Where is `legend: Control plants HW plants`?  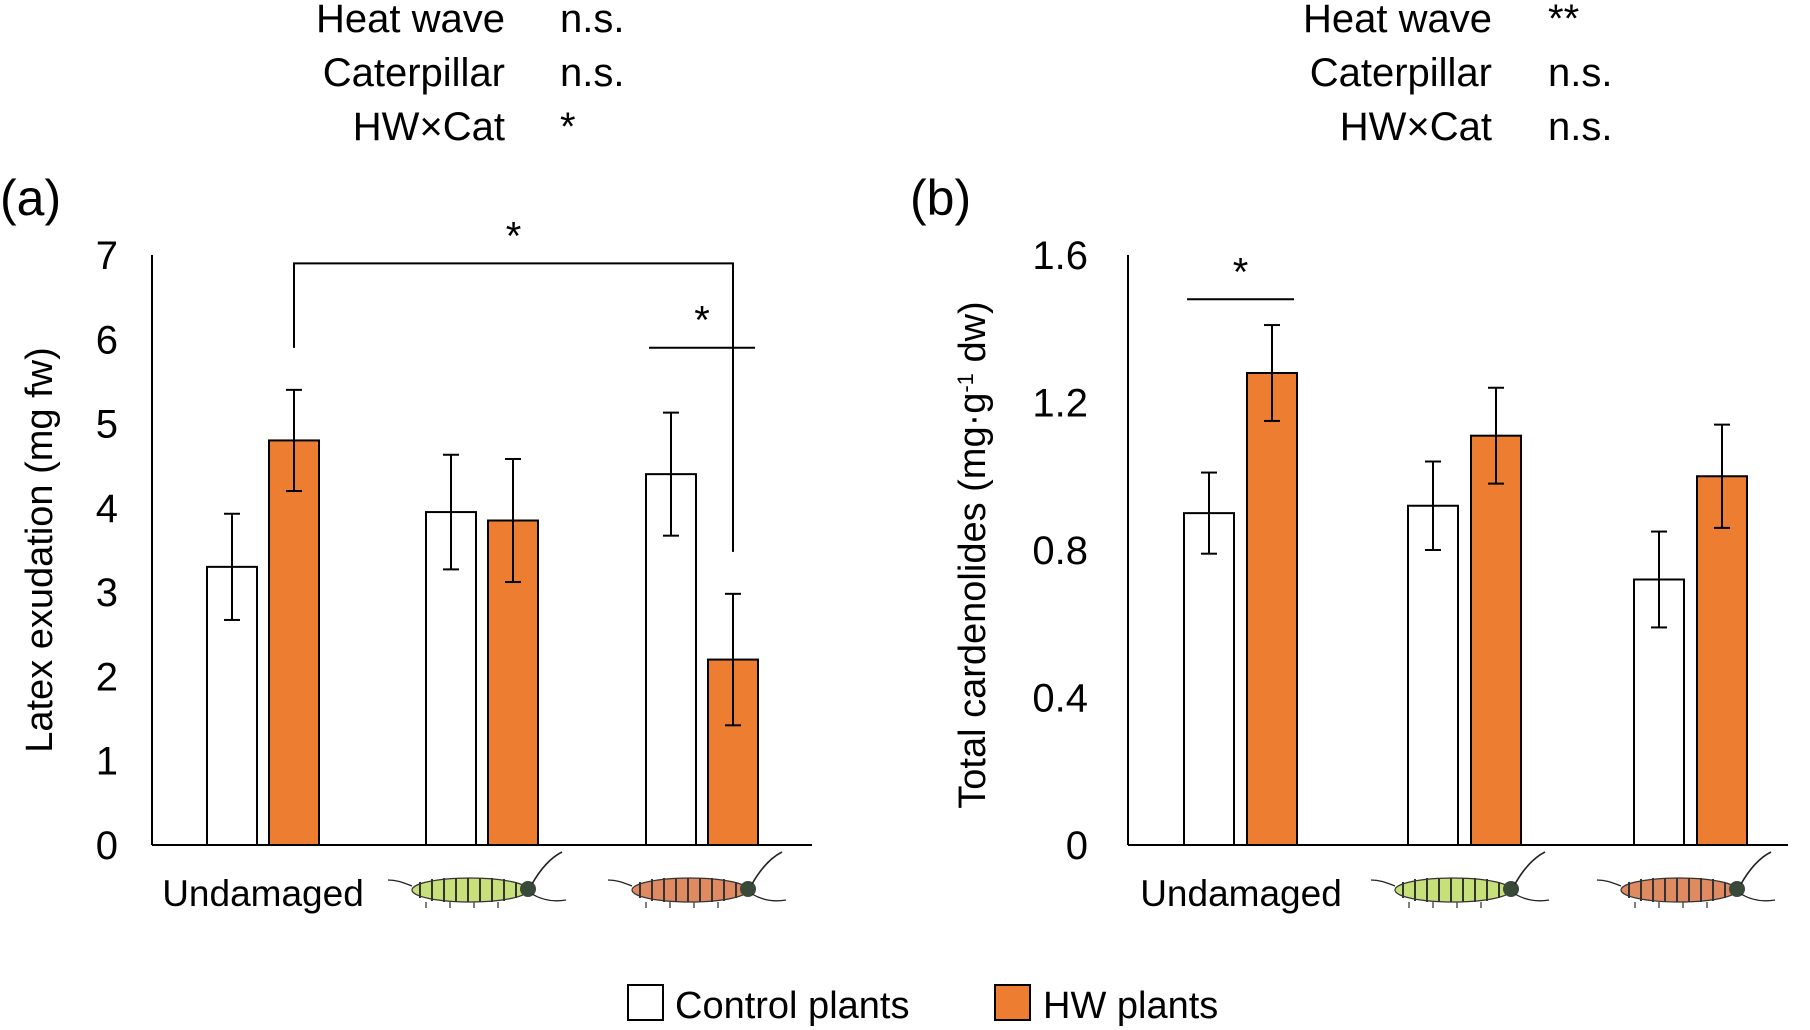
legend: Control plants HW plants is located at coordinates (922, 1005).